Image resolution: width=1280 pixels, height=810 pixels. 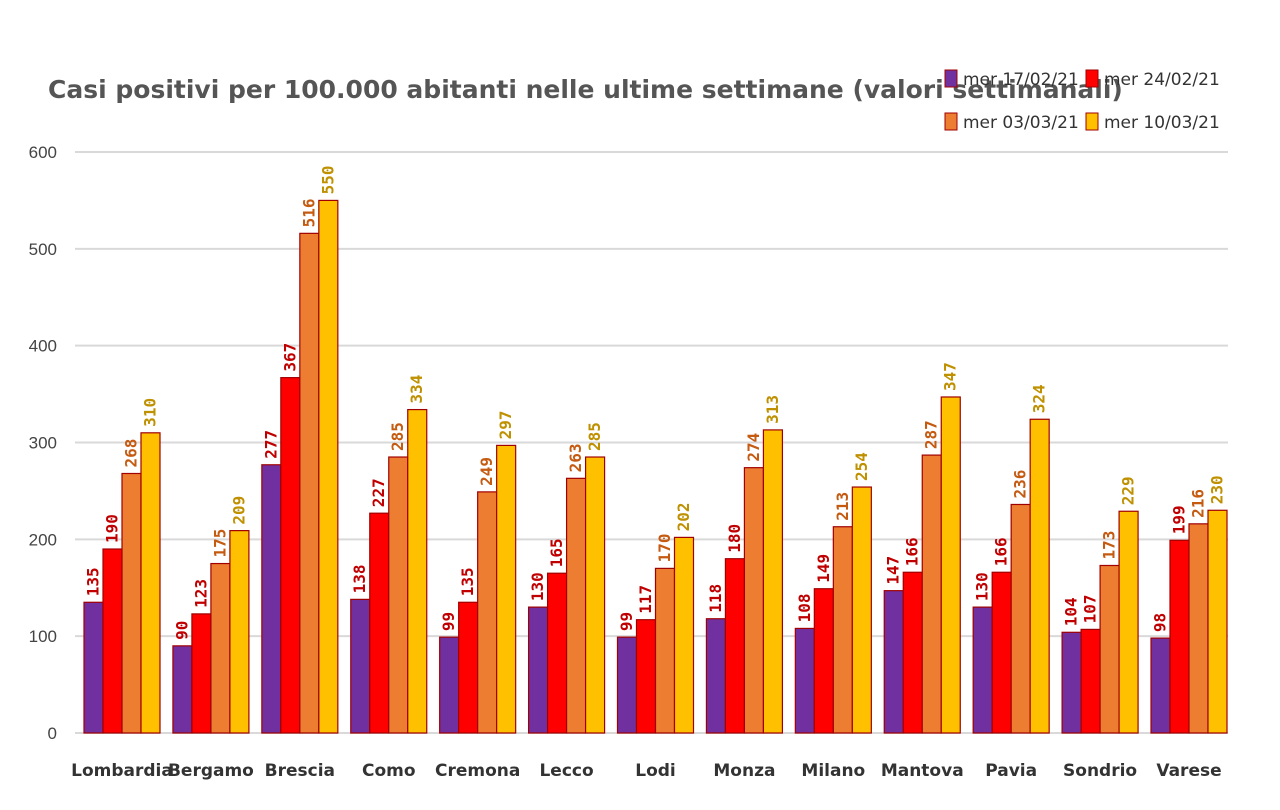 What do you see at coordinates (378, 492) in the screenshot?
I see `data-label: 227` at bounding box center [378, 492].